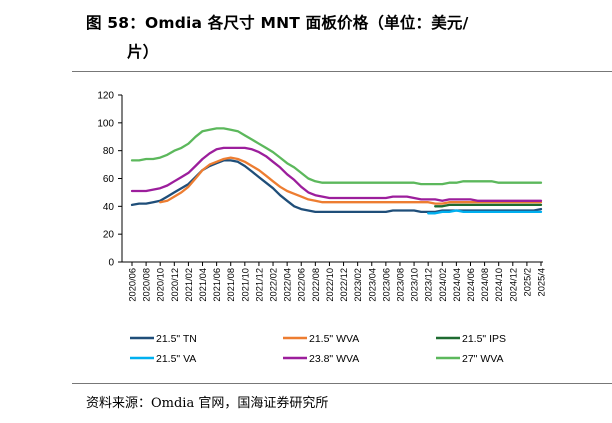 Image resolution: width=612 pixels, height=423 pixels. Describe the element at coordinates (245, 285) in the screenshot. I see `x-tick-label: 2021/10` at that location.